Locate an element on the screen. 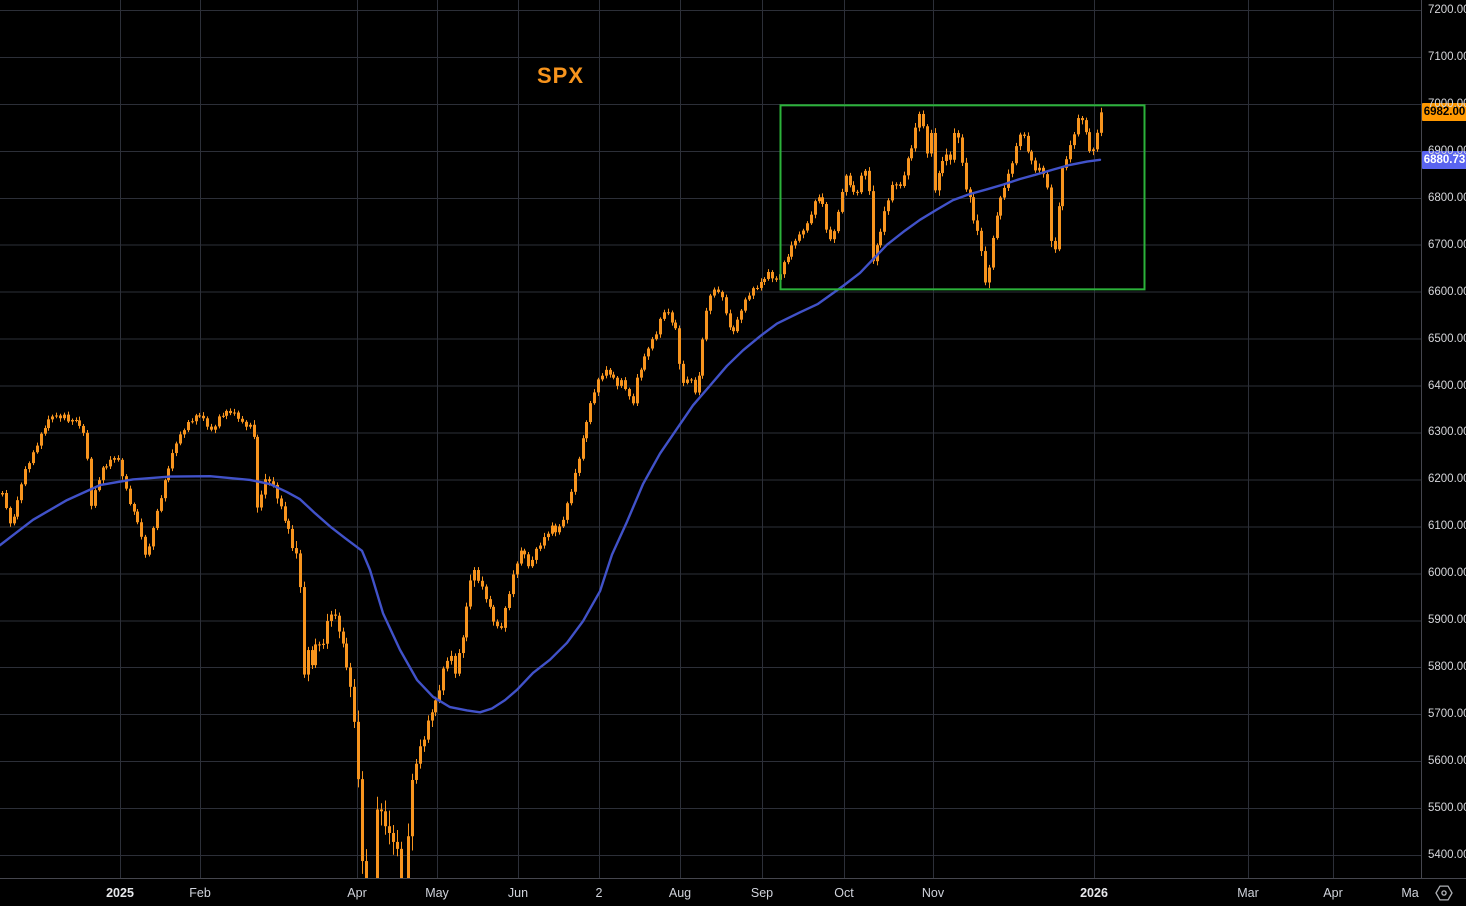 This screenshot has width=1466, height=906. axis-settings-button is located at coordinates (1444, 892).